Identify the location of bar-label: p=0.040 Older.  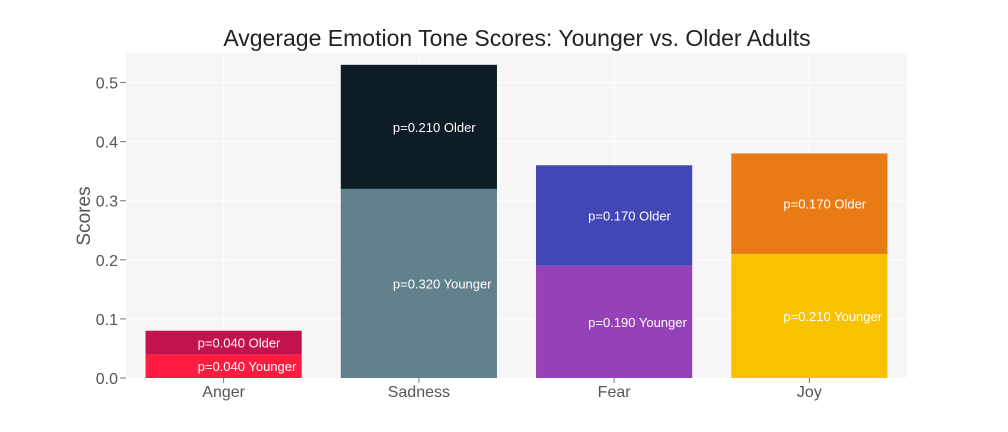
(239, 343).